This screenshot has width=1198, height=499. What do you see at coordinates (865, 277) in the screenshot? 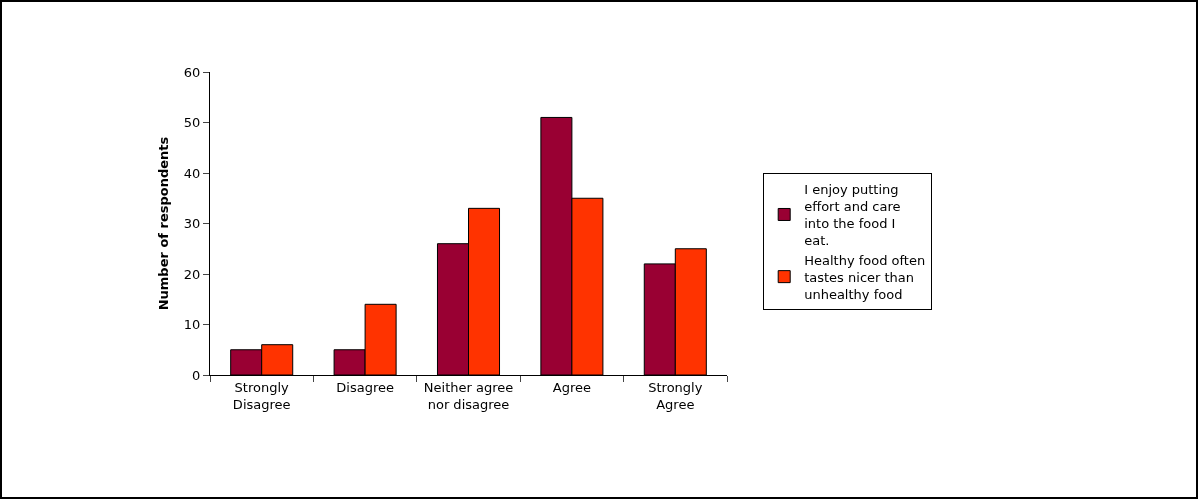
I see `legend-label: Healthy food often tastes nicer than unhealthy food` at bounding box center [865, 277].